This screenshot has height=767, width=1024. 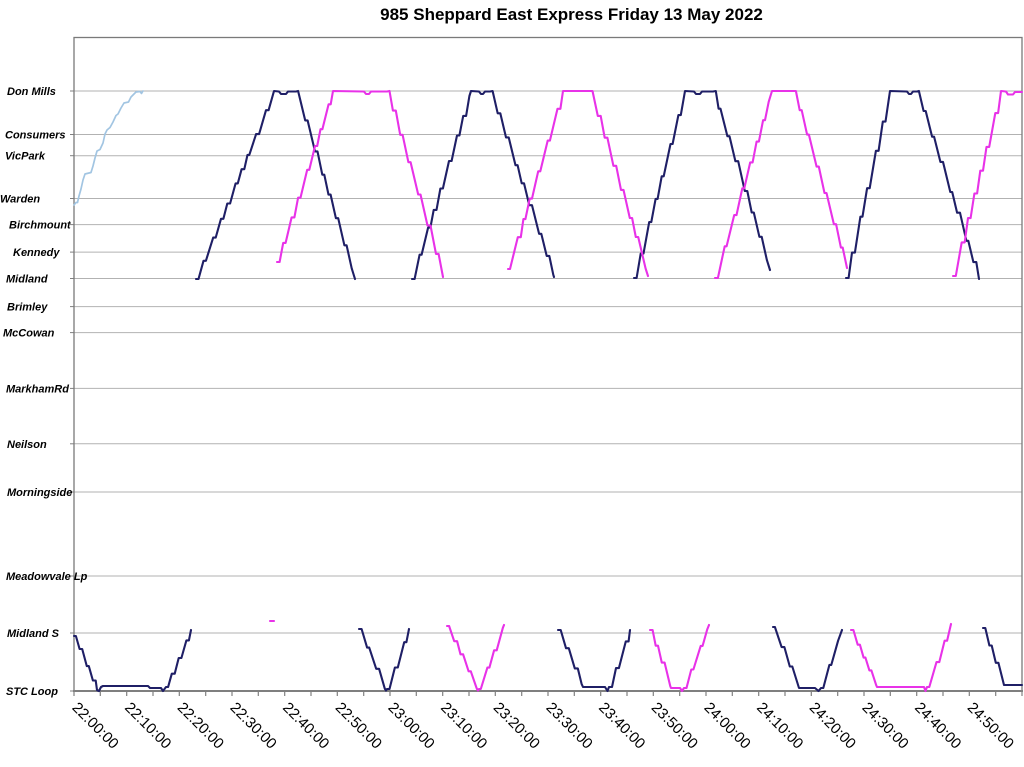 What do you see at coordinates (33, 634) in the screenshot?
I see `svg-text: Midland S` at bounding box center [33, 634].